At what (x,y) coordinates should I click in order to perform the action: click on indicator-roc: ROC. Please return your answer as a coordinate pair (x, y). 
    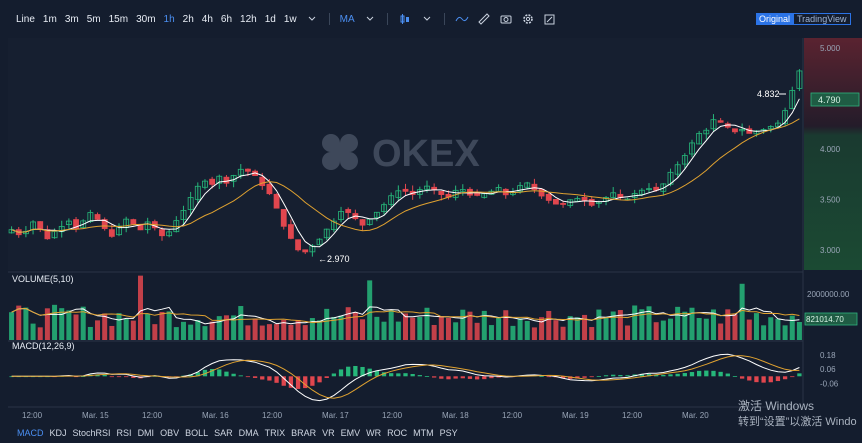
    Looking at the image, I should click on (397, 433).